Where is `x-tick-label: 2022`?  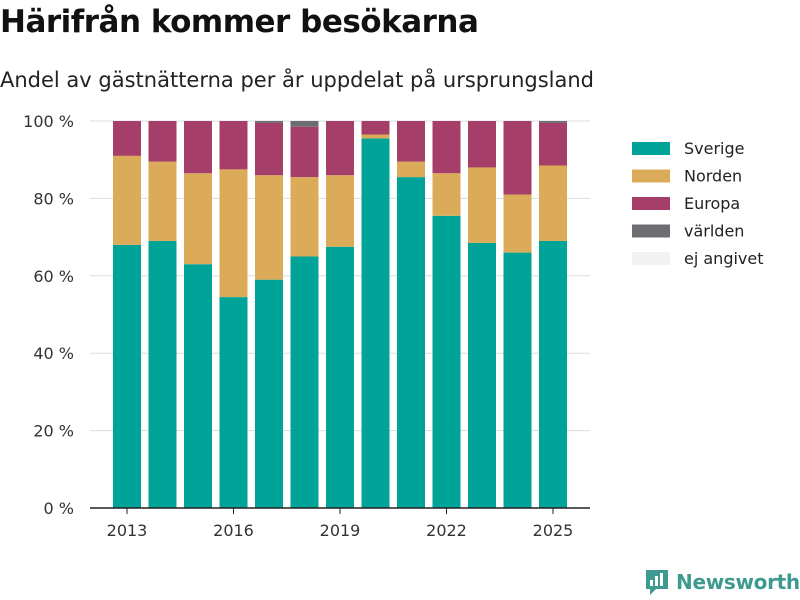
x-tick-label: 2022 is located at coordinates (446, 530).